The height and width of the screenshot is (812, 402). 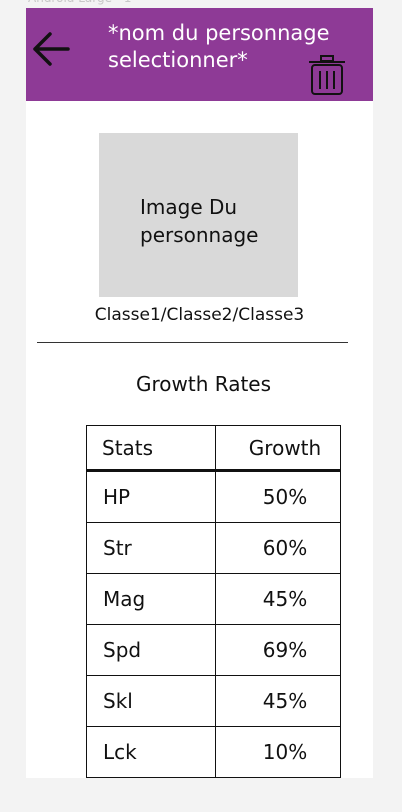 I want to click on title-line: *nom du personnage, so click(x=219, y=33).